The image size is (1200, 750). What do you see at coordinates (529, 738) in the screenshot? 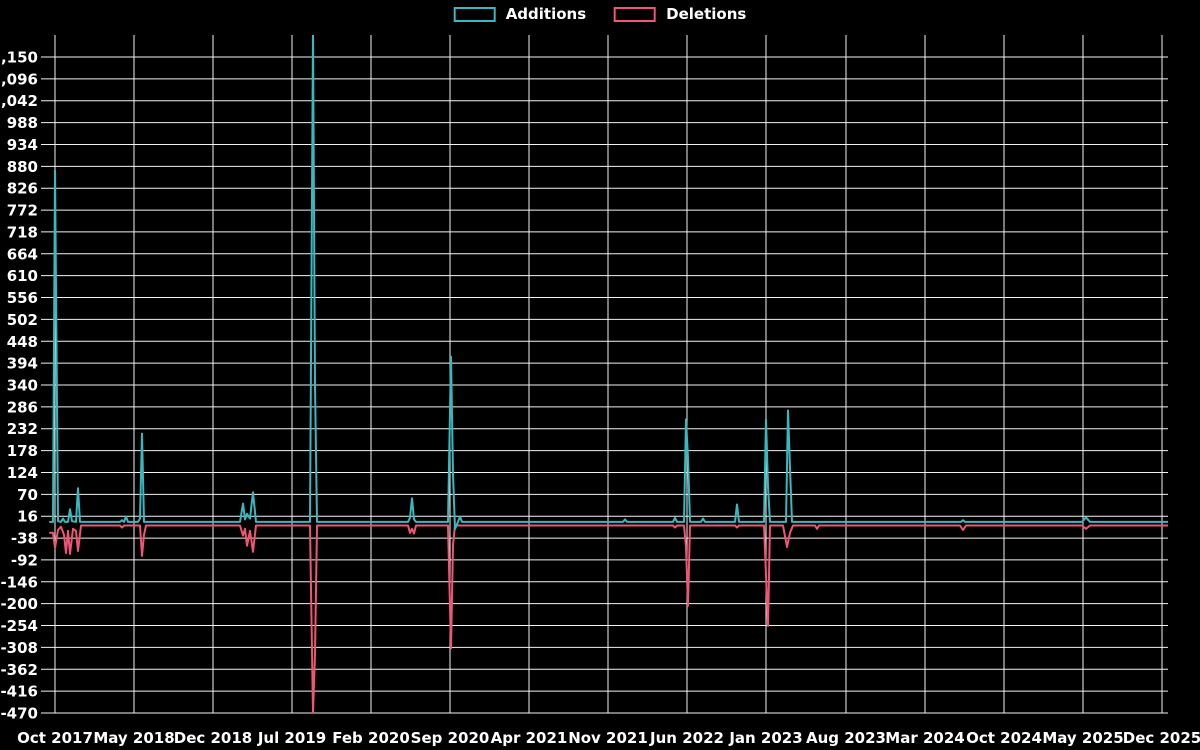
I see `x-tick-label: Apr 2021` at bounding box center [529, 738].